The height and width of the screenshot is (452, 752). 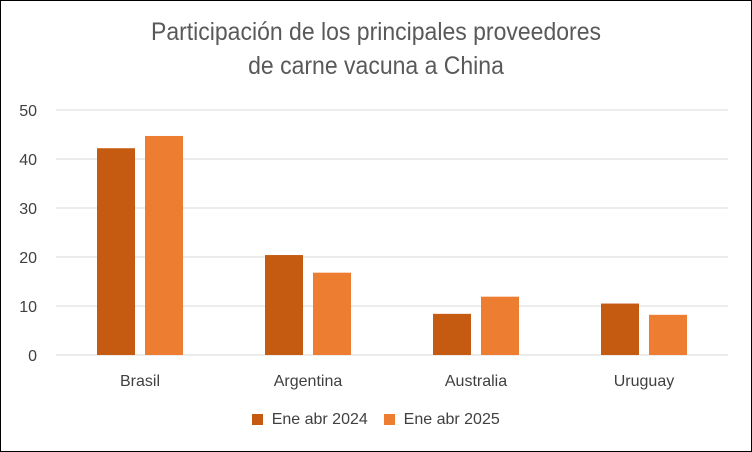 What do you see at coordinates (308, 381) in the screenshot?
I see `x-category-label-argentina: Argentina` at bounding box center [308, 381].